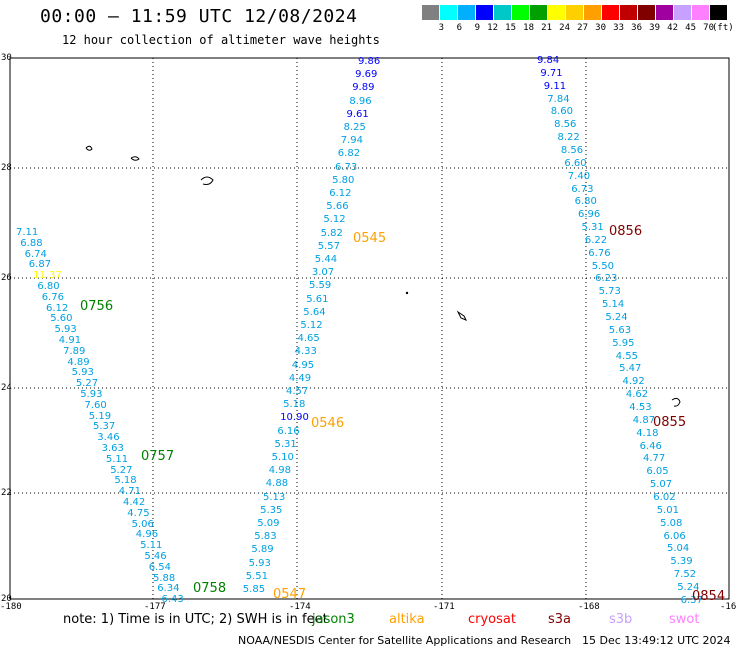 This screenshot has width=740, height=650. What do you see at coordinates (300, 607) in the screenshot?
I see `x-tick-label: -174` at bounding box center [300, 607].